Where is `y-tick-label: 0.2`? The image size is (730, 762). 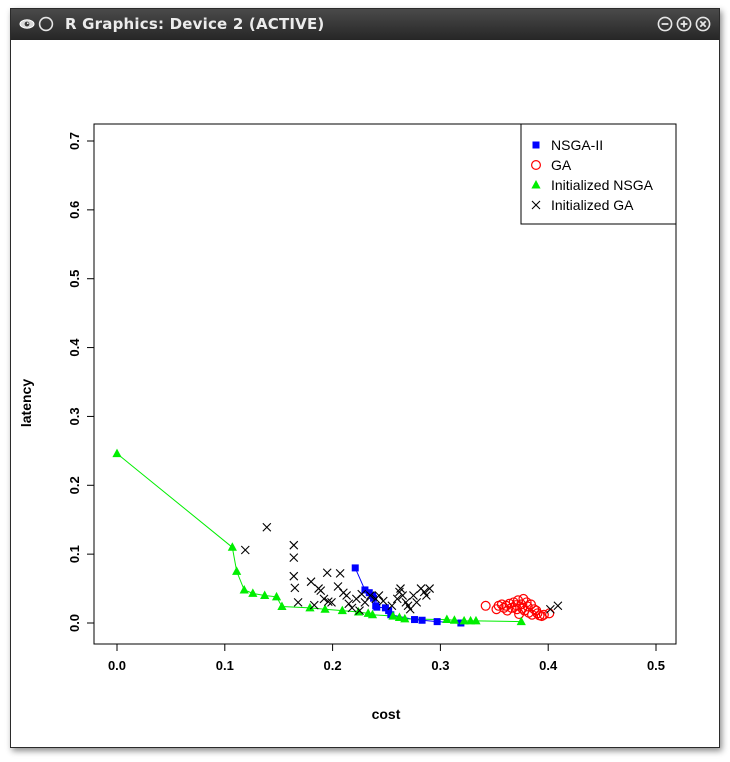 y-tick-label: 0.2 is located at coordinates (74, 485).